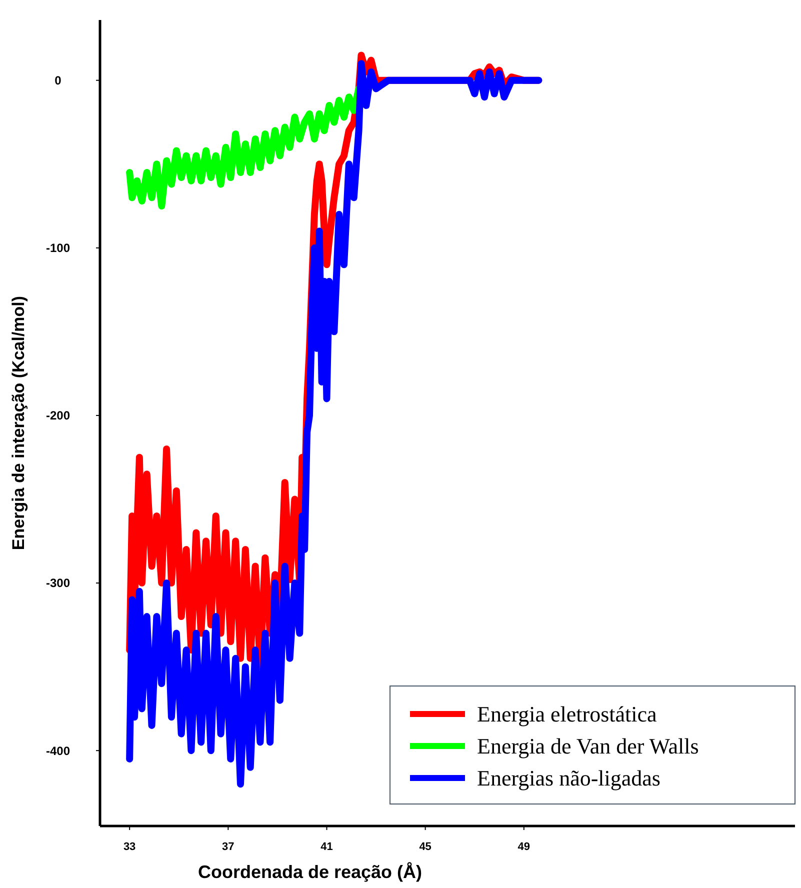 The image size is (801, 888). Describe the element at coordinates (58, 751) in the screenshot. I see `y-tick-label: -400` at that location.